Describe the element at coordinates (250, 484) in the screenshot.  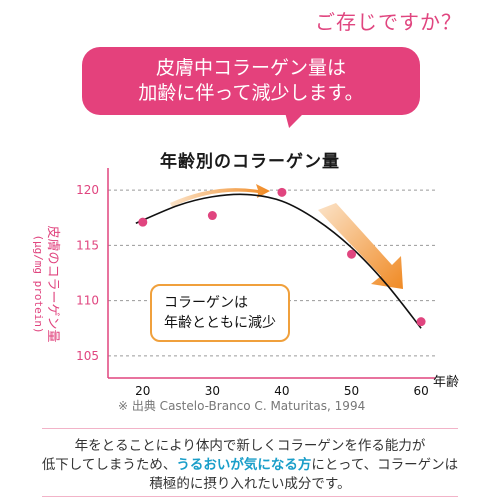
I see `description-line-3: 積極的に摂り入れたい成分です。` at that location.